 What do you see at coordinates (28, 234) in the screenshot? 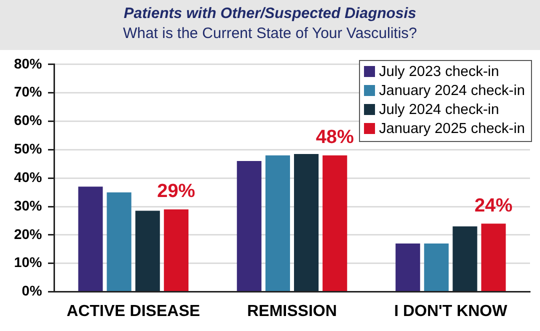
I see `y-tick-label: 20%` at bounding box center [28, 234].